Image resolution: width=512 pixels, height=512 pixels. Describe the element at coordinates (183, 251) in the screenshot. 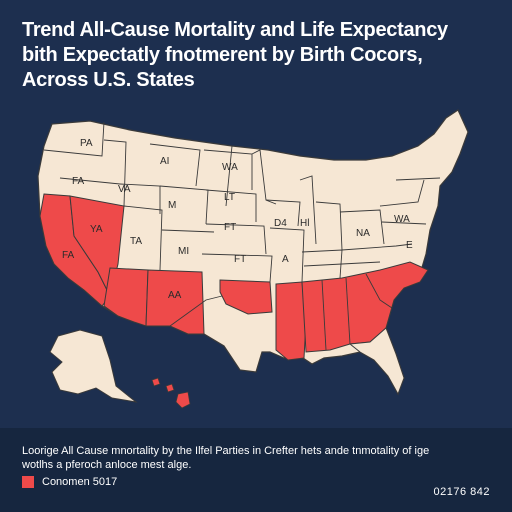

I see `state-label: MI` at that location.